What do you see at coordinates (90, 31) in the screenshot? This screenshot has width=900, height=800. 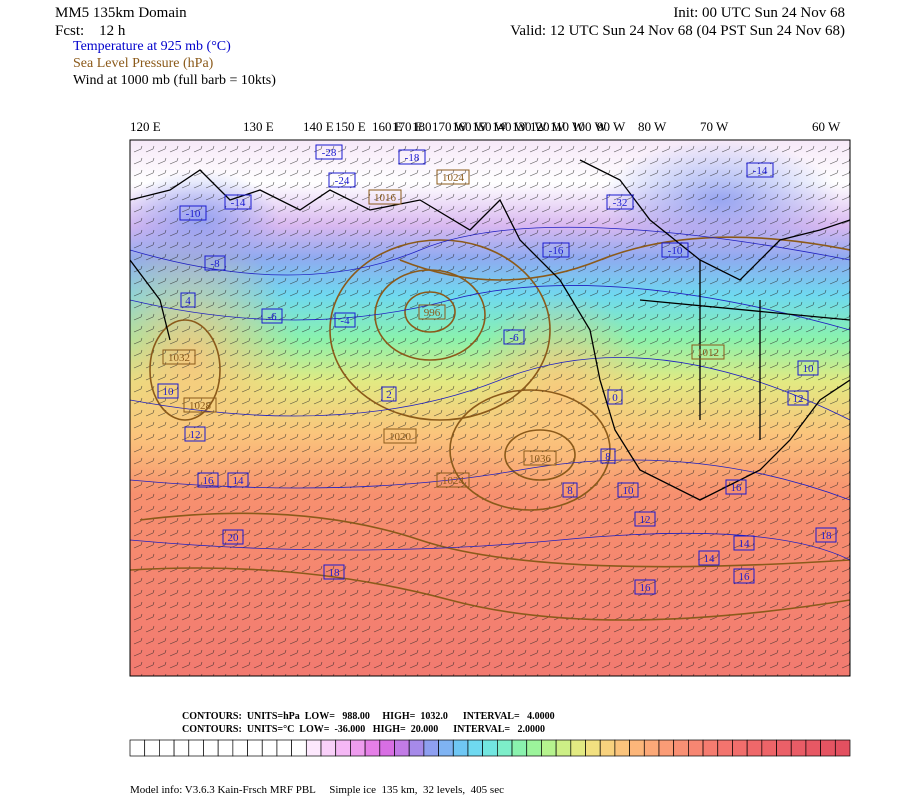 I see `forecast-hour: Fcst: 12 h` at bounding box center [90, 31].